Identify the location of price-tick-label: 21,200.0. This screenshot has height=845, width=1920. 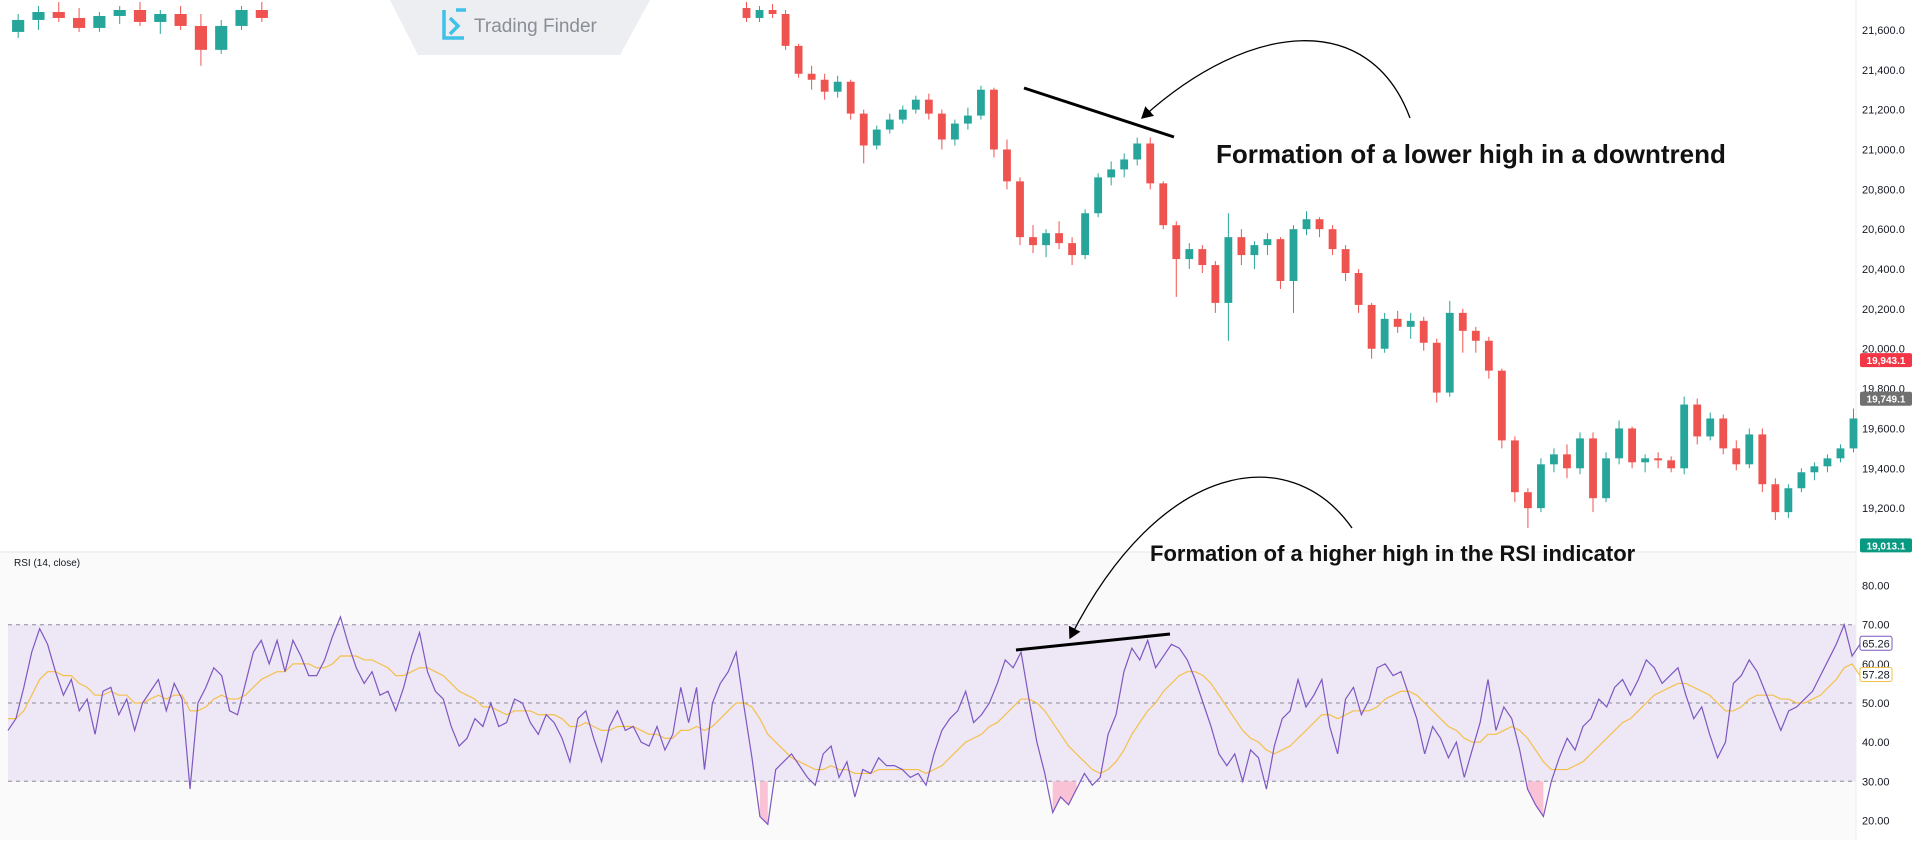
(1883, 111).